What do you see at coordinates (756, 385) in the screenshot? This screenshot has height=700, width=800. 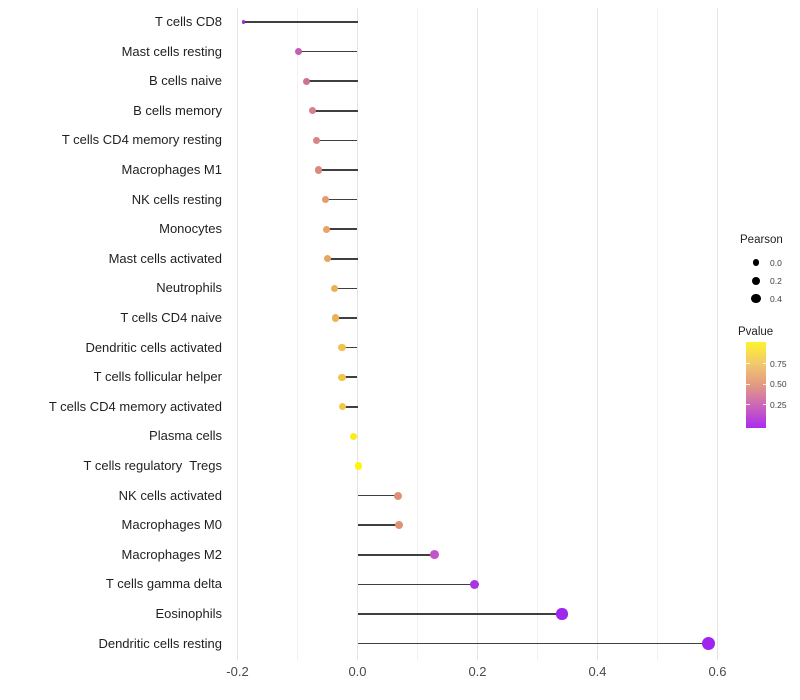 I see `pvalue-colorbar` at bounding box center [756, 385].